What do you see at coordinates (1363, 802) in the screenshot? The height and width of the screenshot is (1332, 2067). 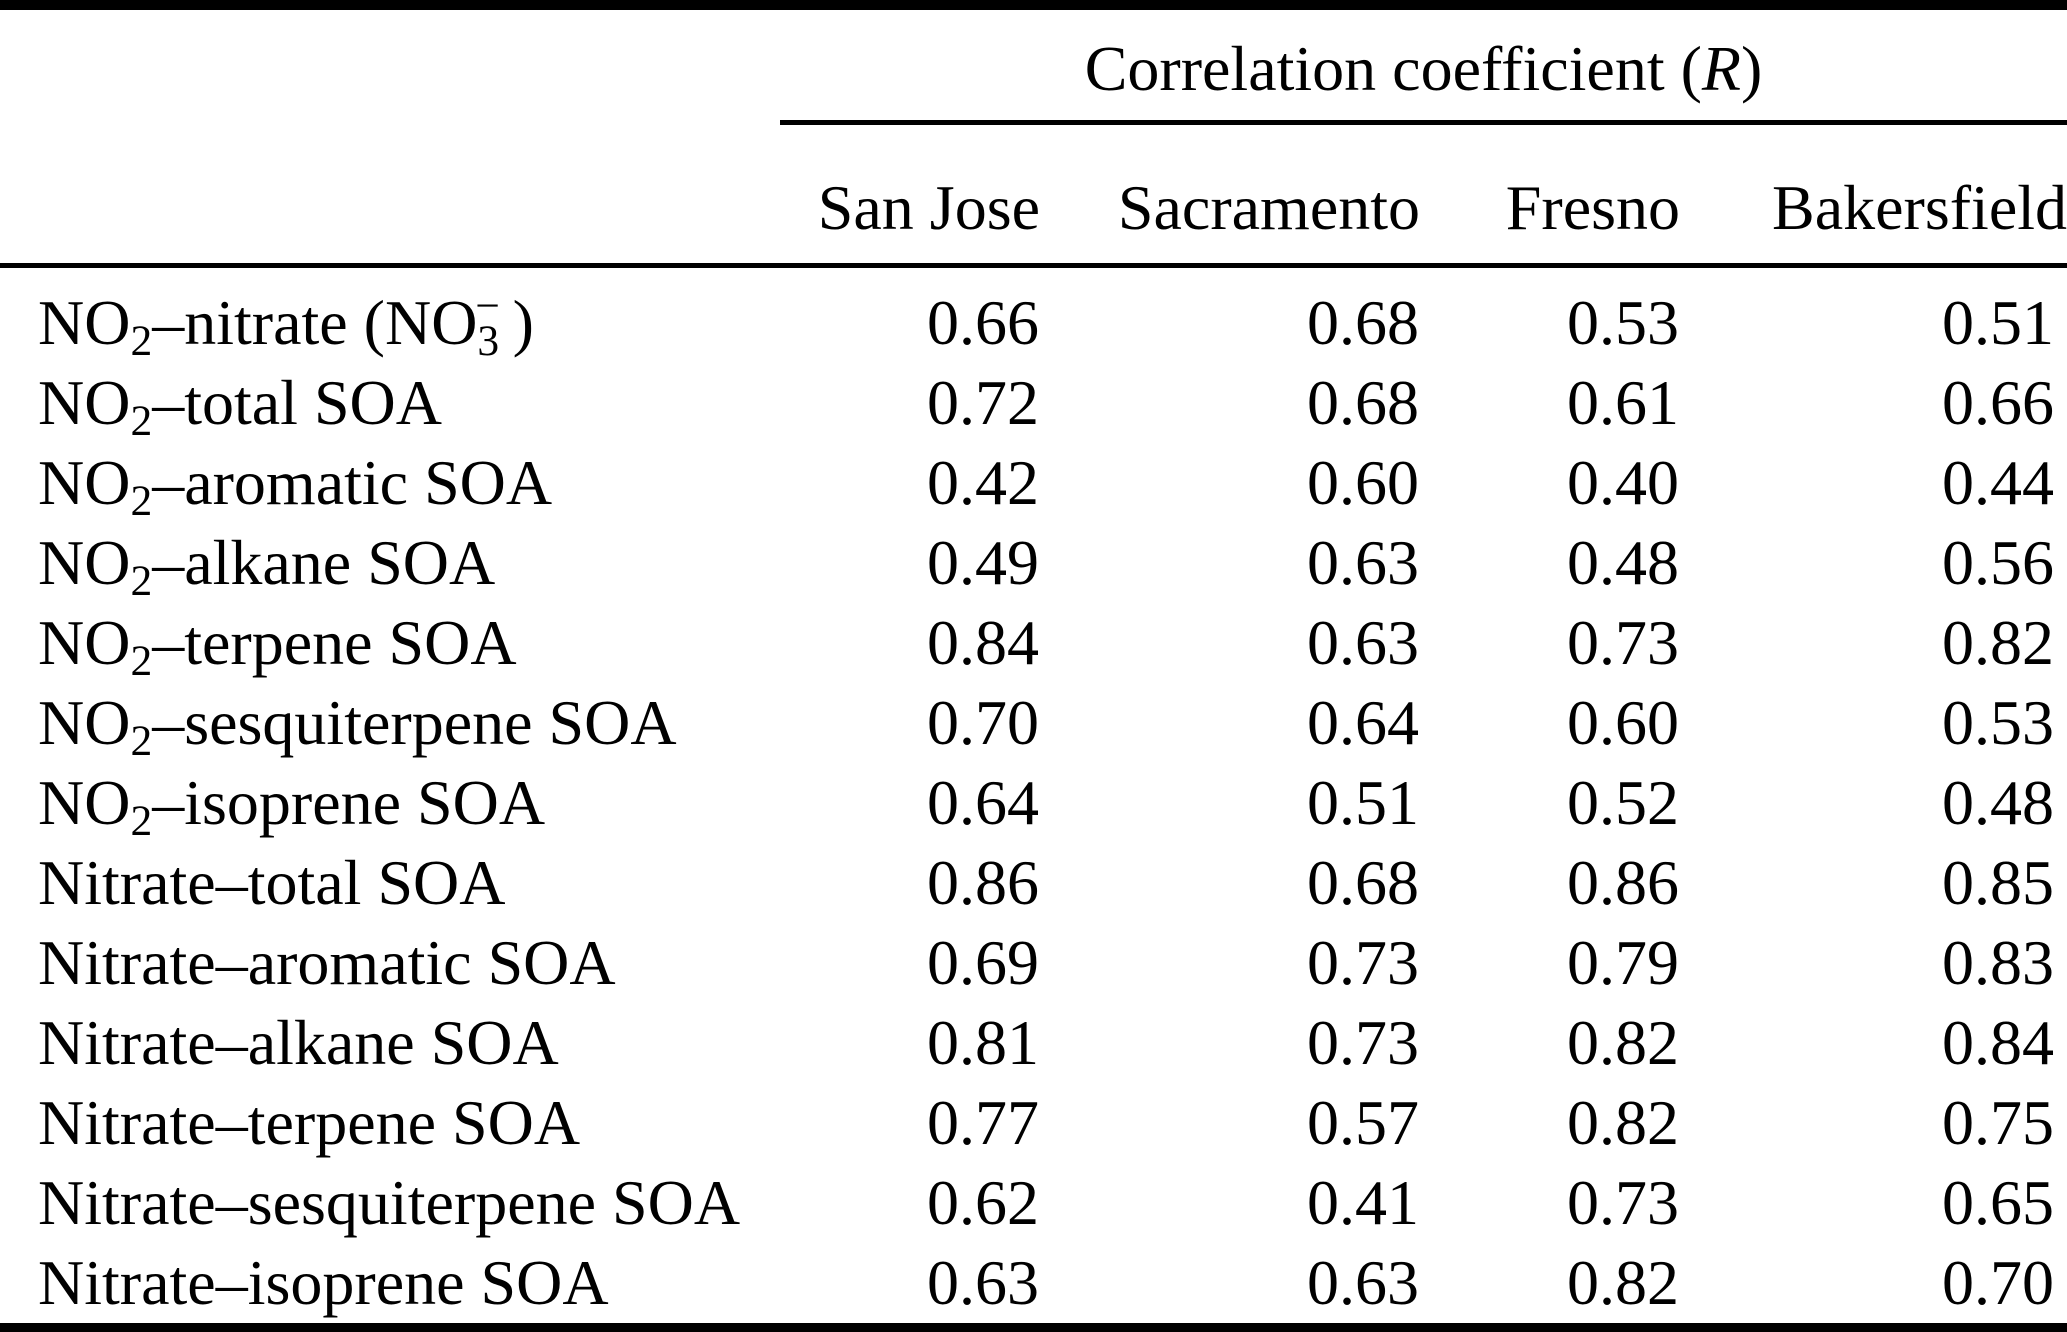 I see `value-cell-sacramento: 0.51` at bounding box center [1363, 802].